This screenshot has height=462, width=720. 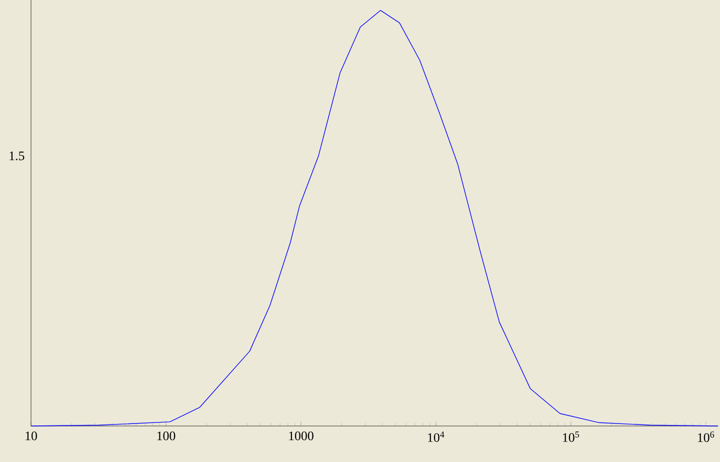 I want to click on x-tick-label: 10$^{6}$, so click(x=706, y=437).